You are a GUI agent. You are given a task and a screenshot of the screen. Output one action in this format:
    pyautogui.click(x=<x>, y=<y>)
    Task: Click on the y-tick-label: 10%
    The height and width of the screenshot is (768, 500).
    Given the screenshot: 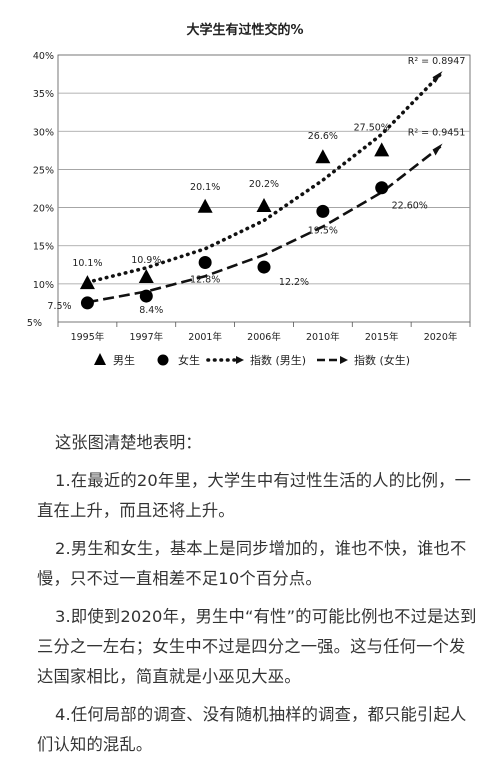 What is the action you would take?
    pyautogui.click(x=43, y=285)
    